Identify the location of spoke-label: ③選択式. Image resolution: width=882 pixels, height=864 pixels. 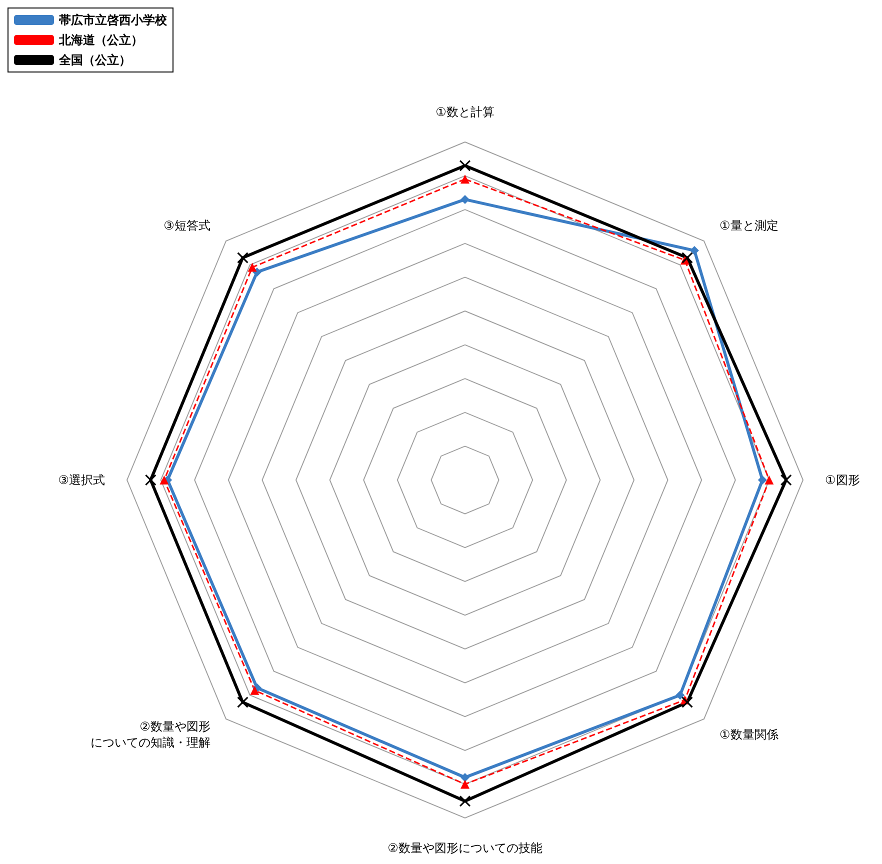
(81, 480).